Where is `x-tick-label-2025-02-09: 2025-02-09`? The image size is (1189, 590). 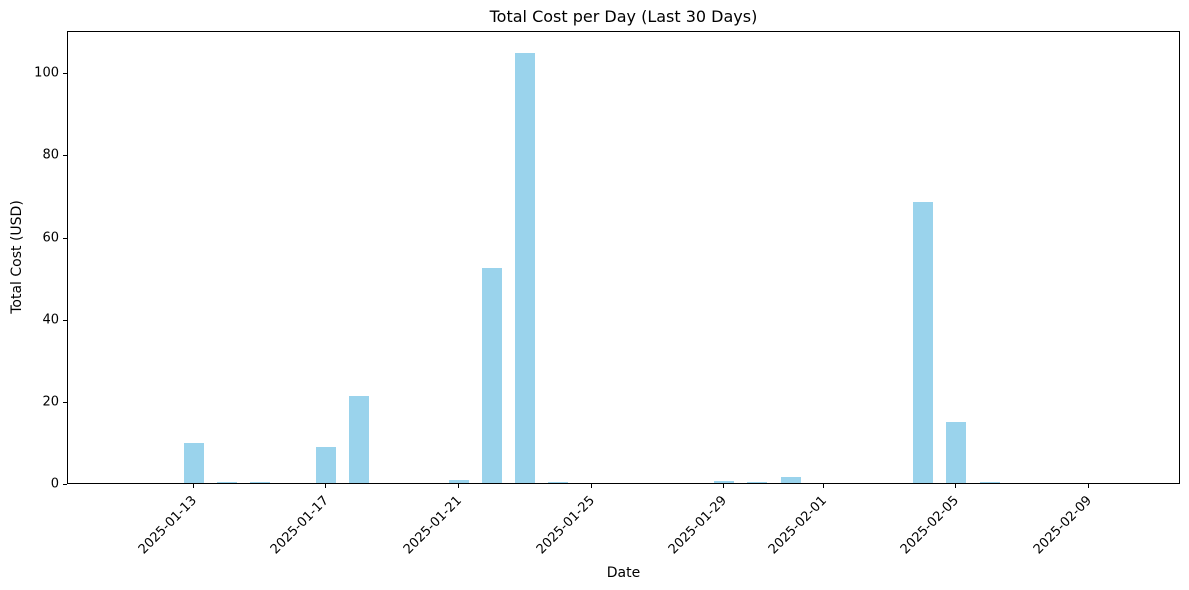 x-tick-label-2025-02-09: 2025-02-09 is located at coordinates (1062, 525).